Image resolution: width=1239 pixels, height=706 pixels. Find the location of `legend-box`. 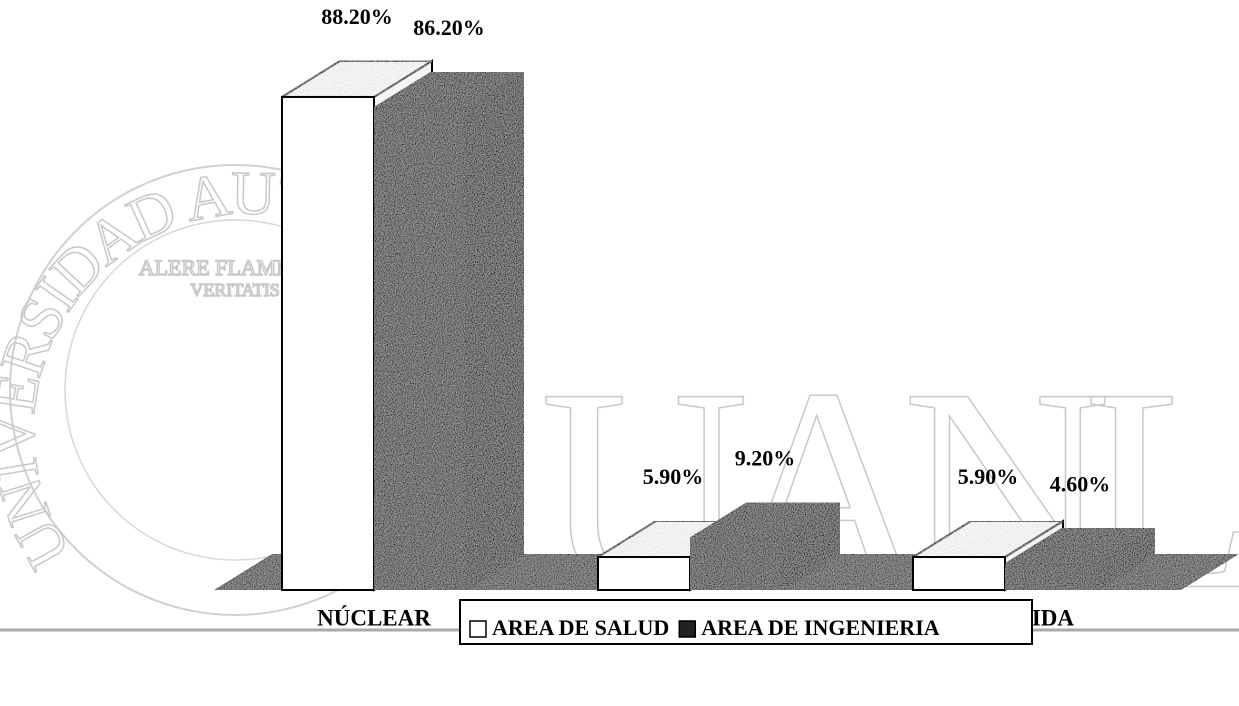

legend-box is located at coordinates (746, 622).